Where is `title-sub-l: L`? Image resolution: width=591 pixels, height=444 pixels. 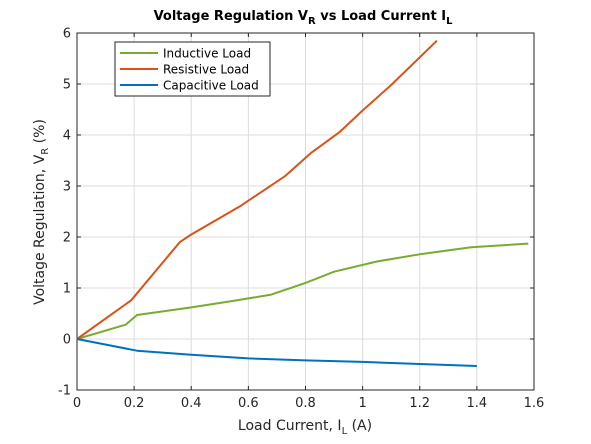
title-sub-l: L is located at coordinates (449, 21).